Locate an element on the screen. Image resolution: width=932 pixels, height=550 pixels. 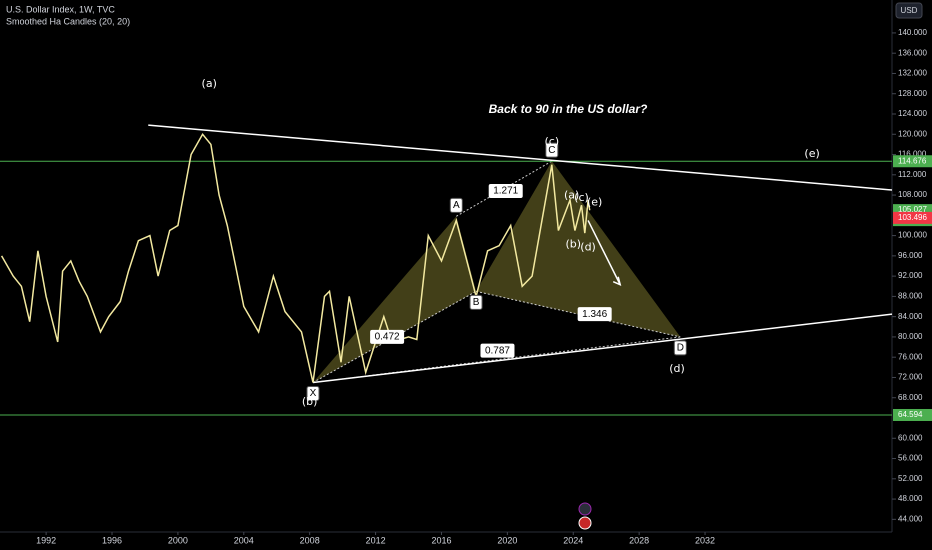
y-tick-label: 68.000 is located at coordinates (910, 397).